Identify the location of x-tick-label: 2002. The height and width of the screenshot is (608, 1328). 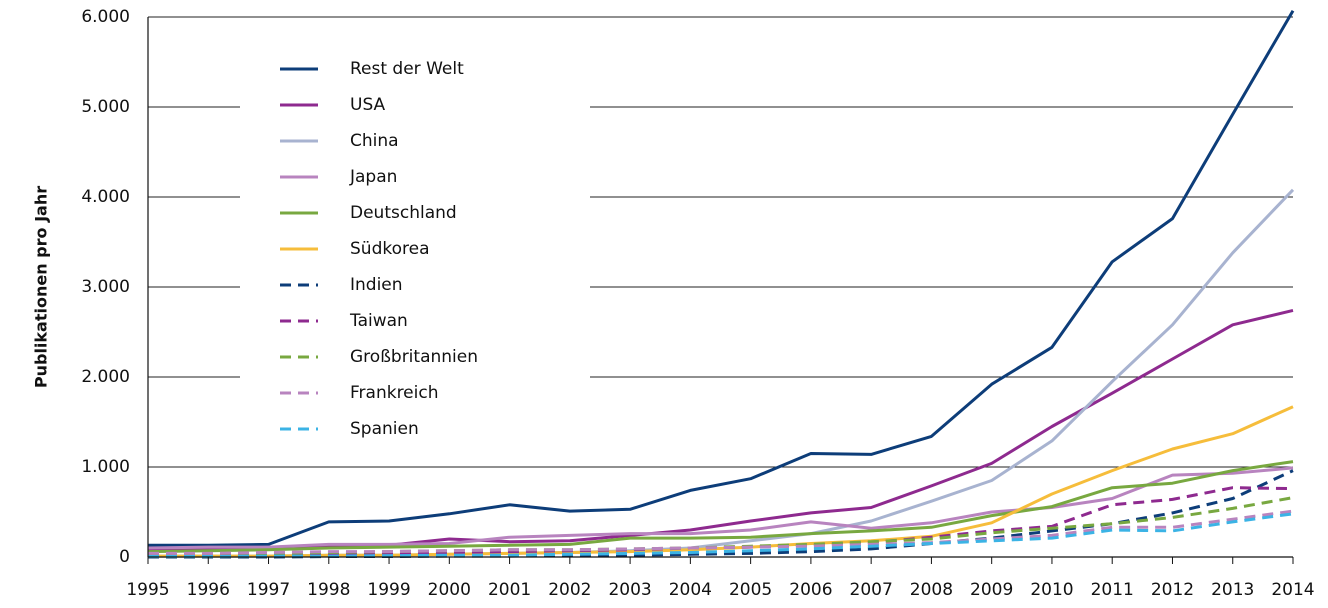
(569, 590).